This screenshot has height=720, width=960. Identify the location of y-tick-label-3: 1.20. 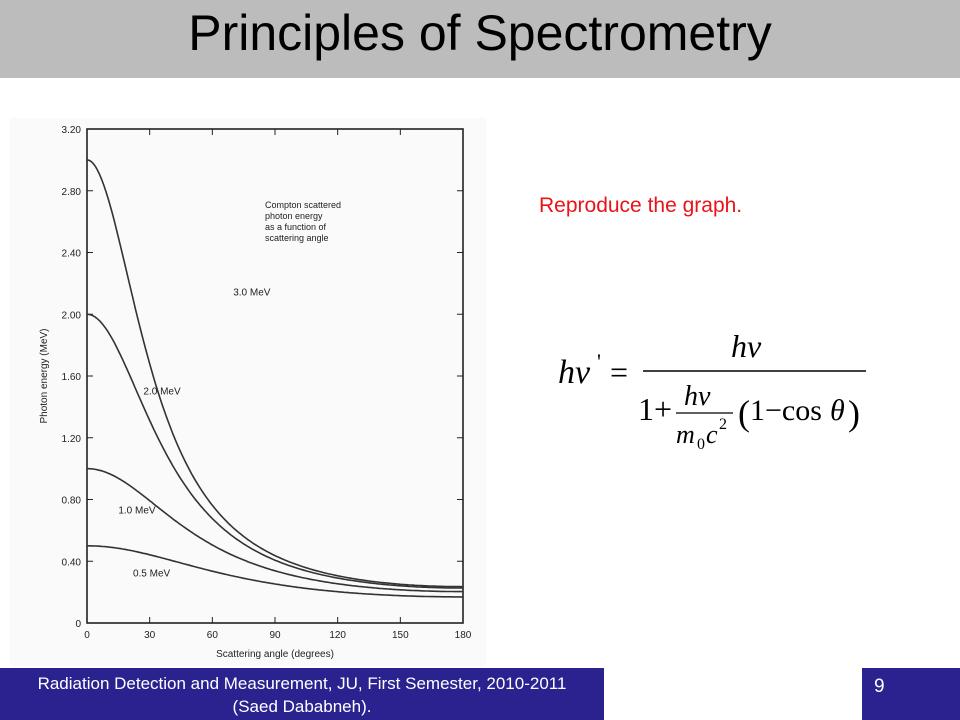
(72, 439).